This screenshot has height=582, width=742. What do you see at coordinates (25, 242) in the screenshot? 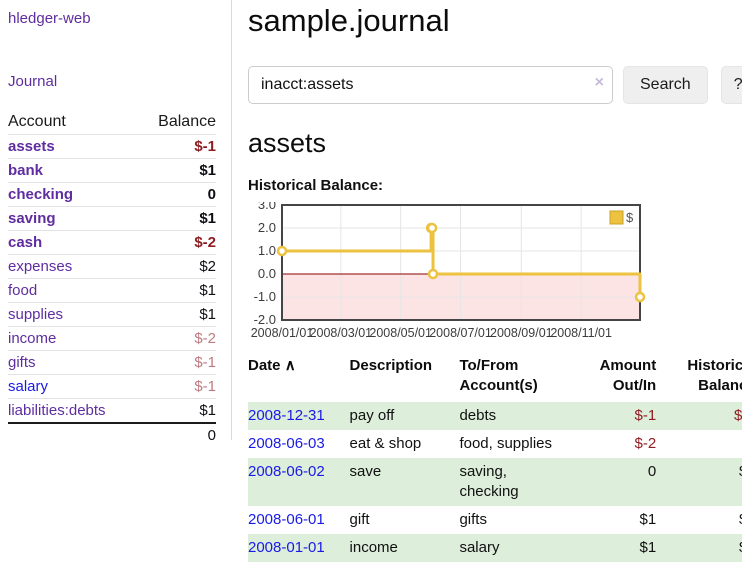
I see `account-link-cash: cash` at bounding box center [25, 242].